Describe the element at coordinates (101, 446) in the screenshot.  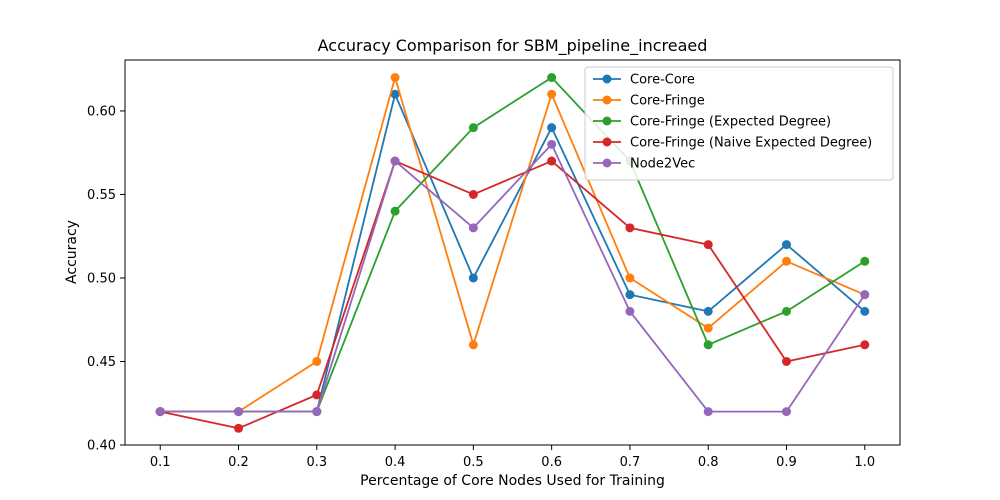
I see `y-tick-label: 0.40` at that location.